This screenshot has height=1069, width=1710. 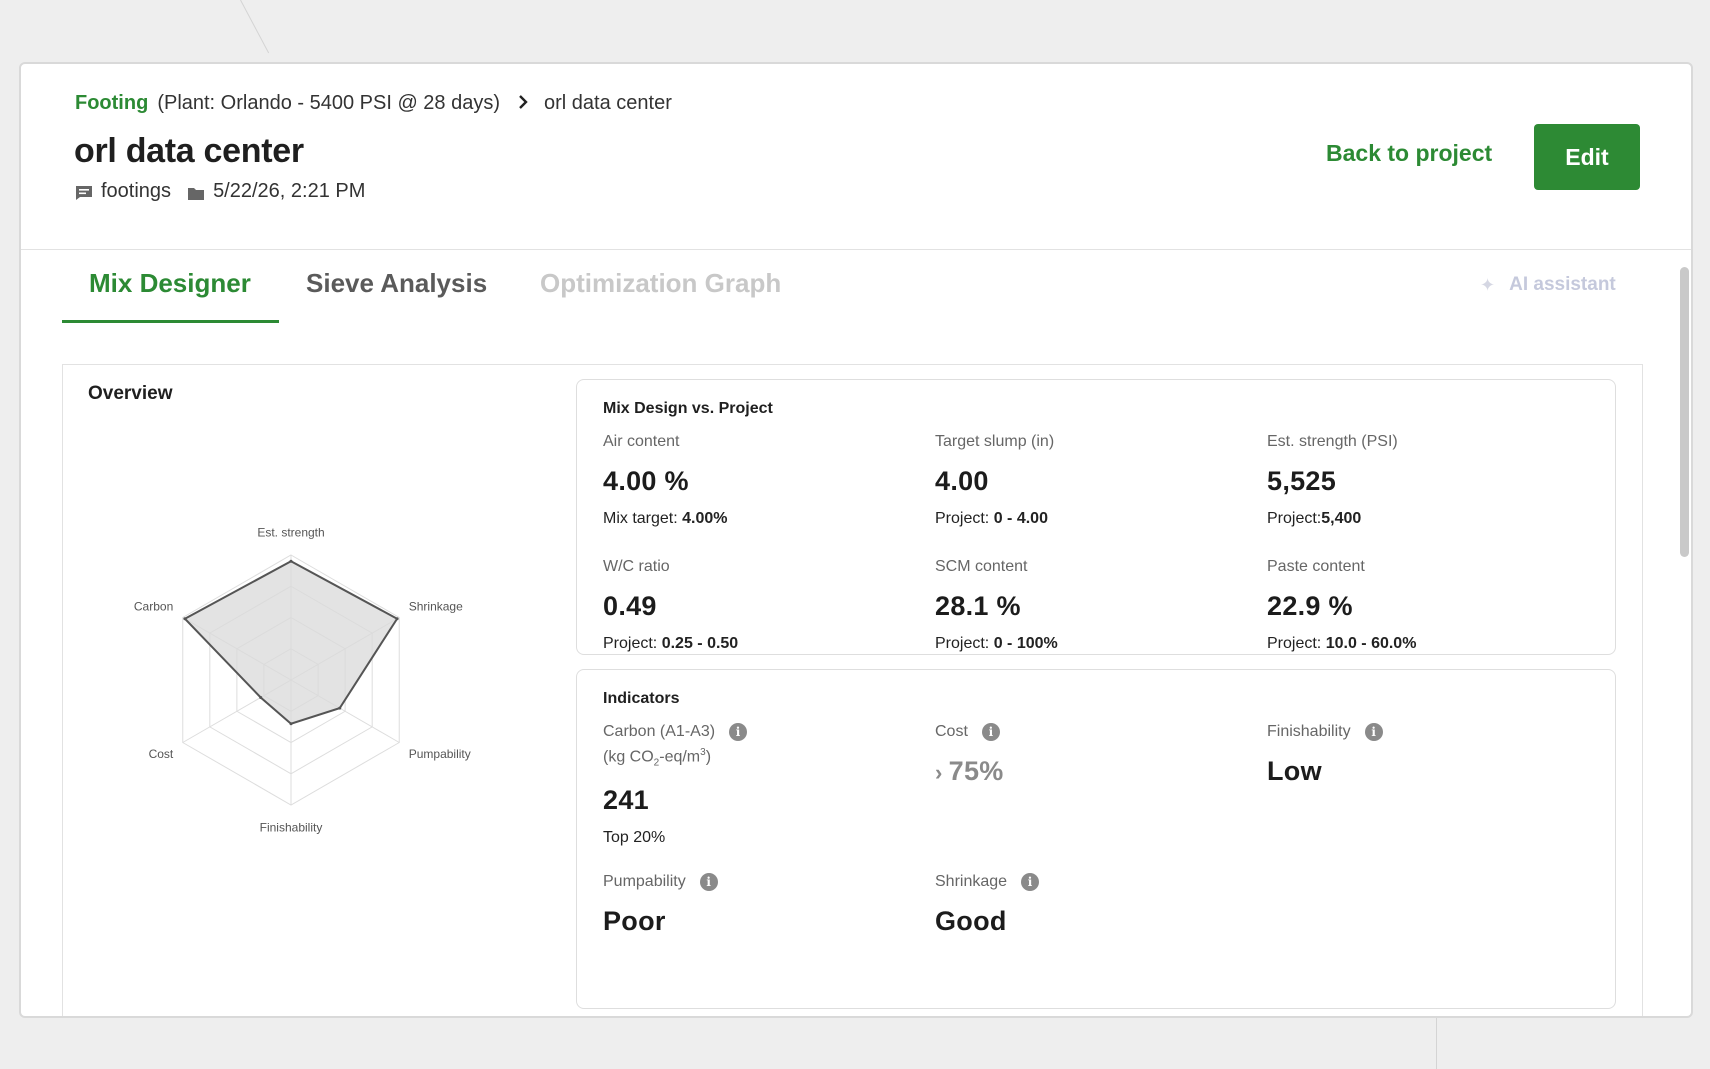 What do you see at coordinates (753, 732) in the screenshot?
I see `indicator-label: Carbon (A1-A3) i` at bounding box center [753, 732].